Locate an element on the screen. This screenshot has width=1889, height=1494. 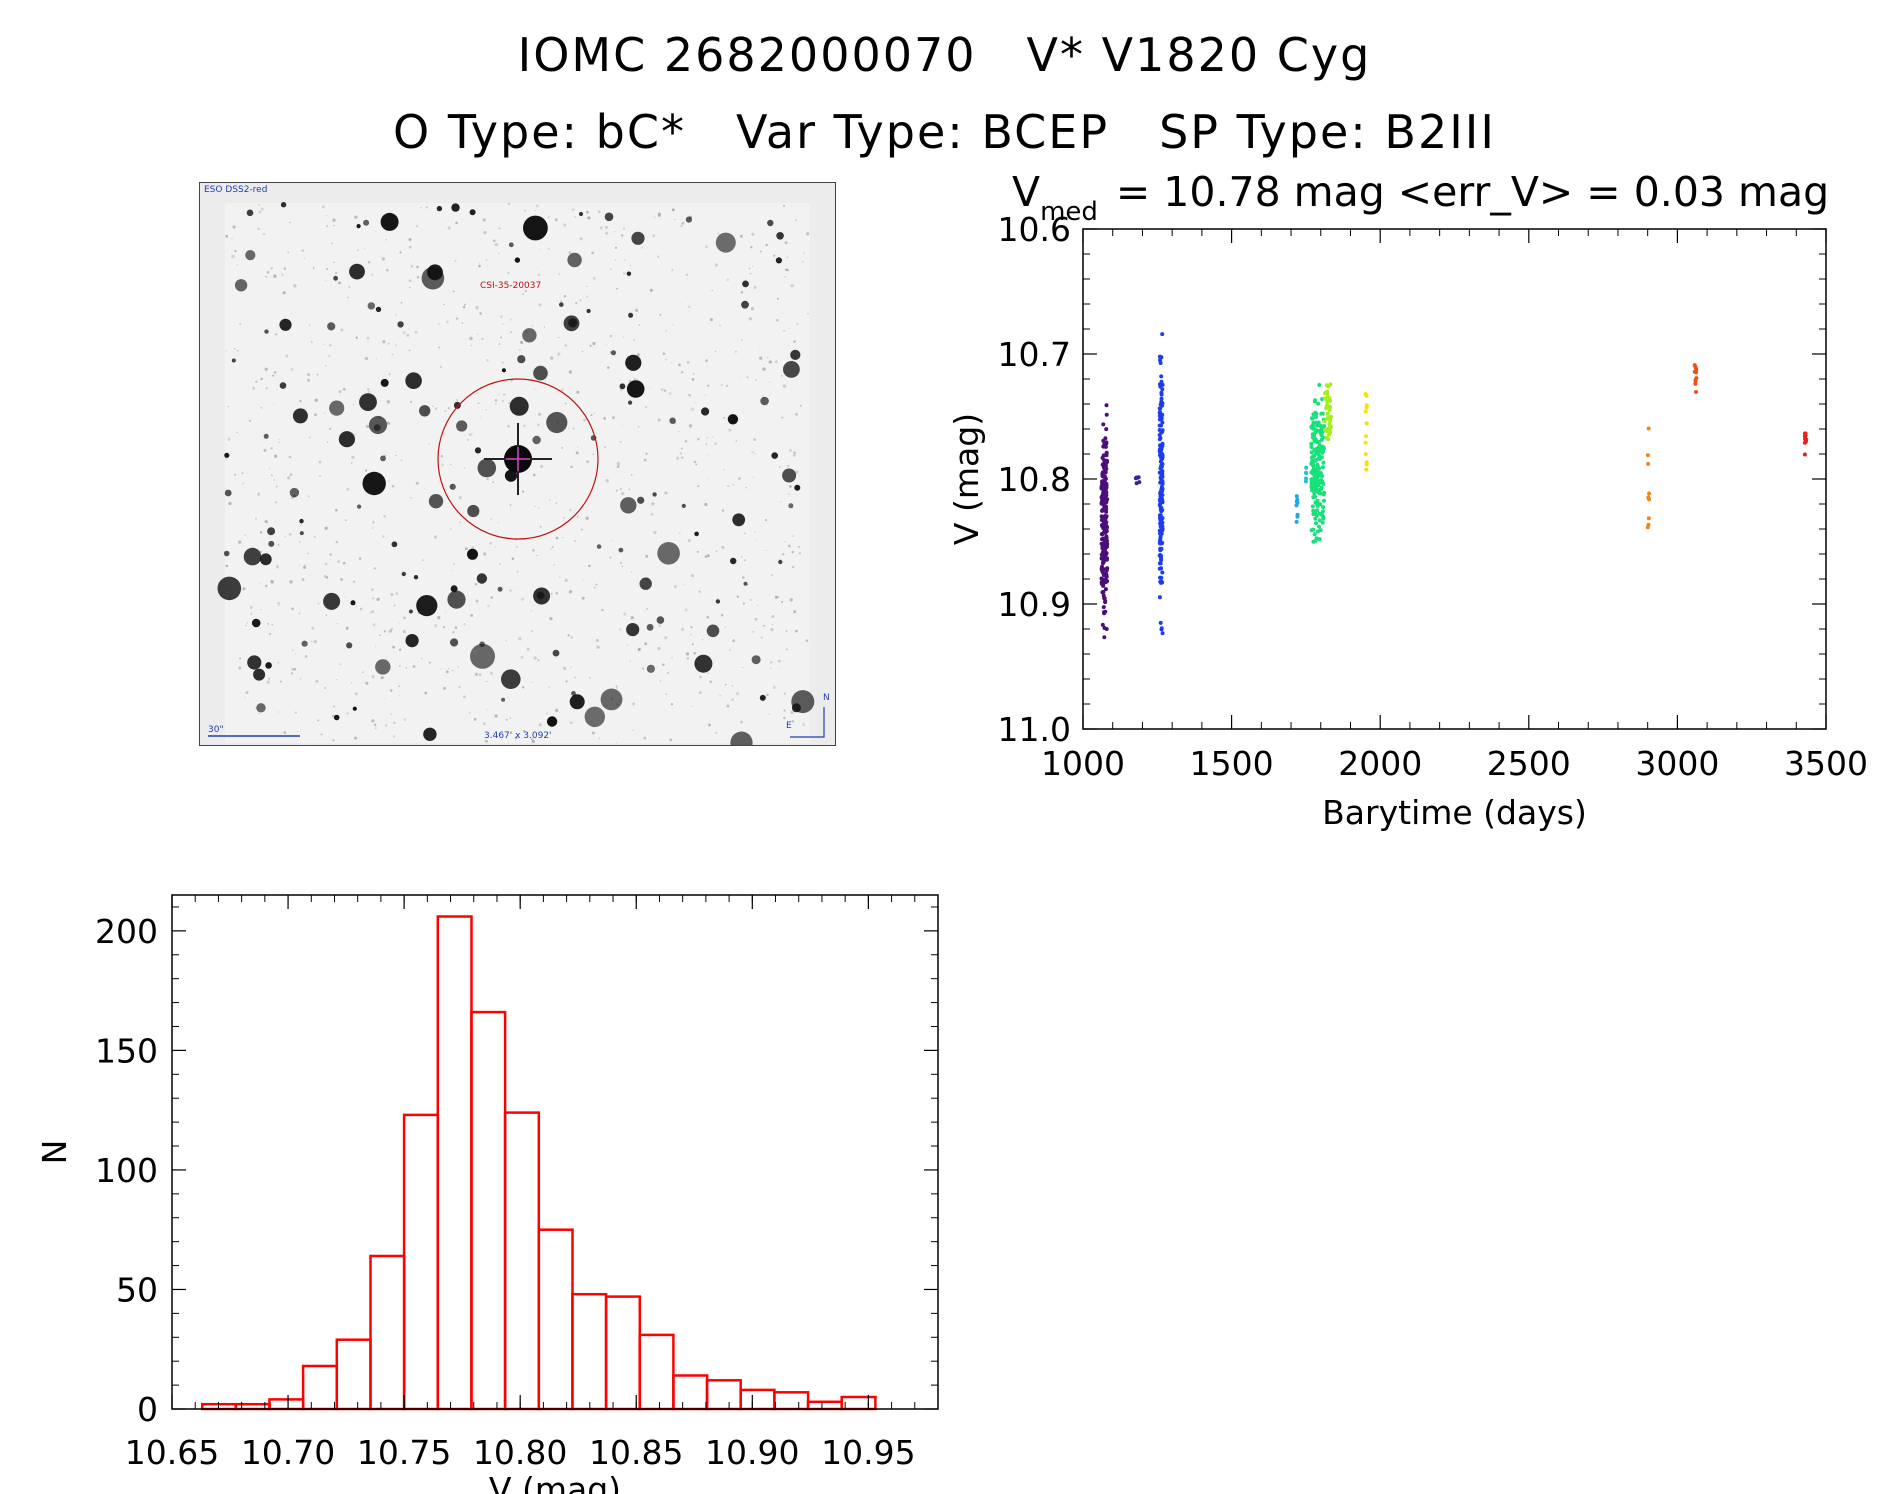
y-axis-label: V (mag) is located at coordinates (966, 479).